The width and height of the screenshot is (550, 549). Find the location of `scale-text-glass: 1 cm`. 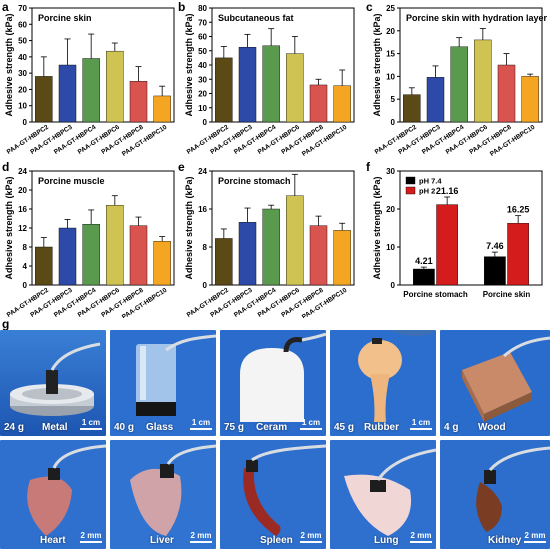

scale-text-glass: 1 cm is located at coordinates (201, 422).